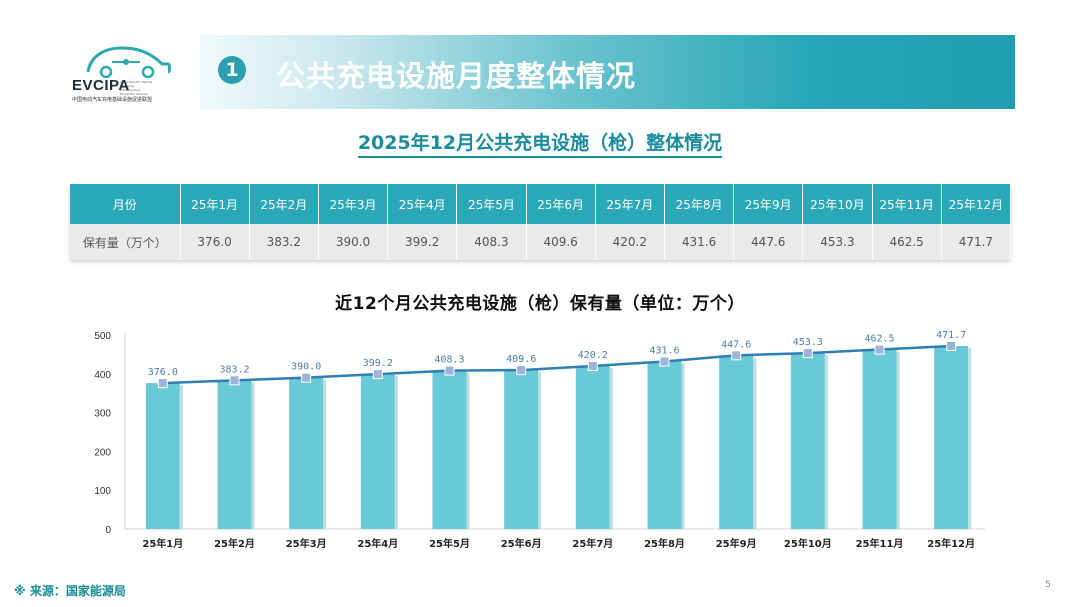 Image resolution: width=1080 pixels, height=607 pixels. I want to click on section-number-badge: 1, so click(232, 70).